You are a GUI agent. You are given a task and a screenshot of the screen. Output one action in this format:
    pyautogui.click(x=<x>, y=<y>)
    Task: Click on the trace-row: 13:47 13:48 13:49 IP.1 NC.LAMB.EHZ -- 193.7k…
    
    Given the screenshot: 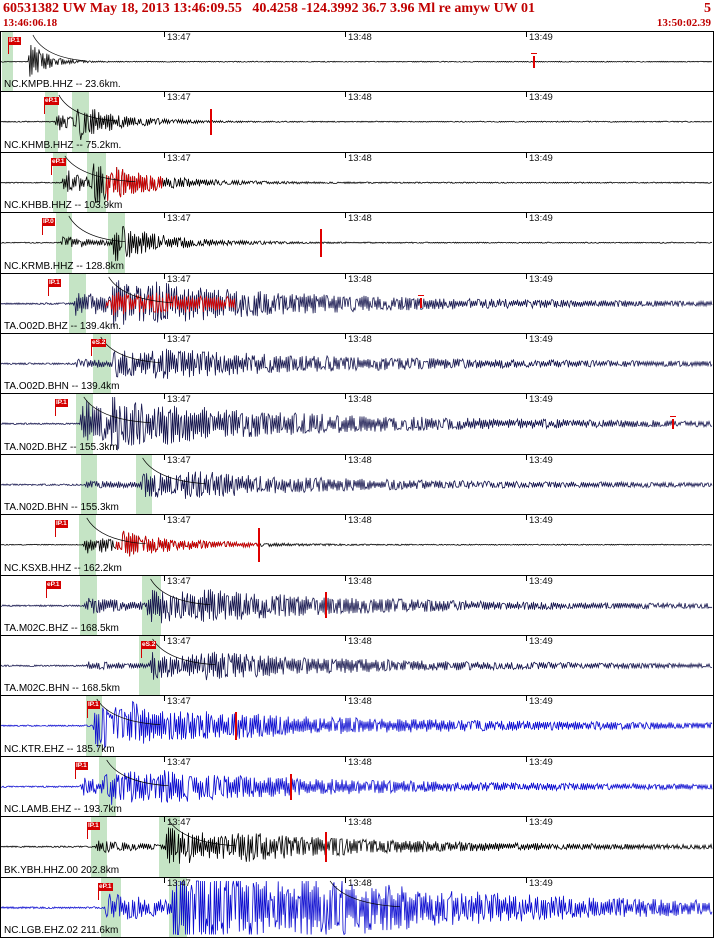 What is the action you would take?
    pyautogui.click(x=357, y=787)
    